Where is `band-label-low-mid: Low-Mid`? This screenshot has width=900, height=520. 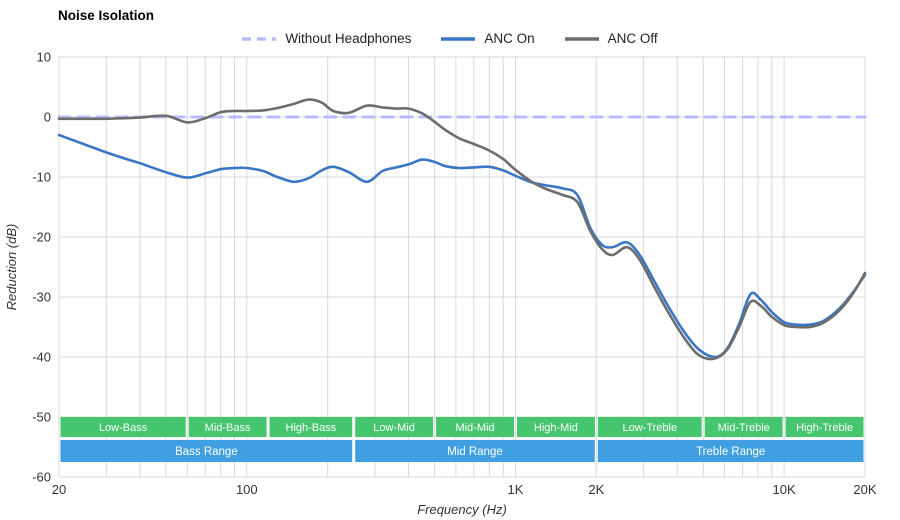 band-label-low-mid: Low-Mid is located at coordinates (394, 428).